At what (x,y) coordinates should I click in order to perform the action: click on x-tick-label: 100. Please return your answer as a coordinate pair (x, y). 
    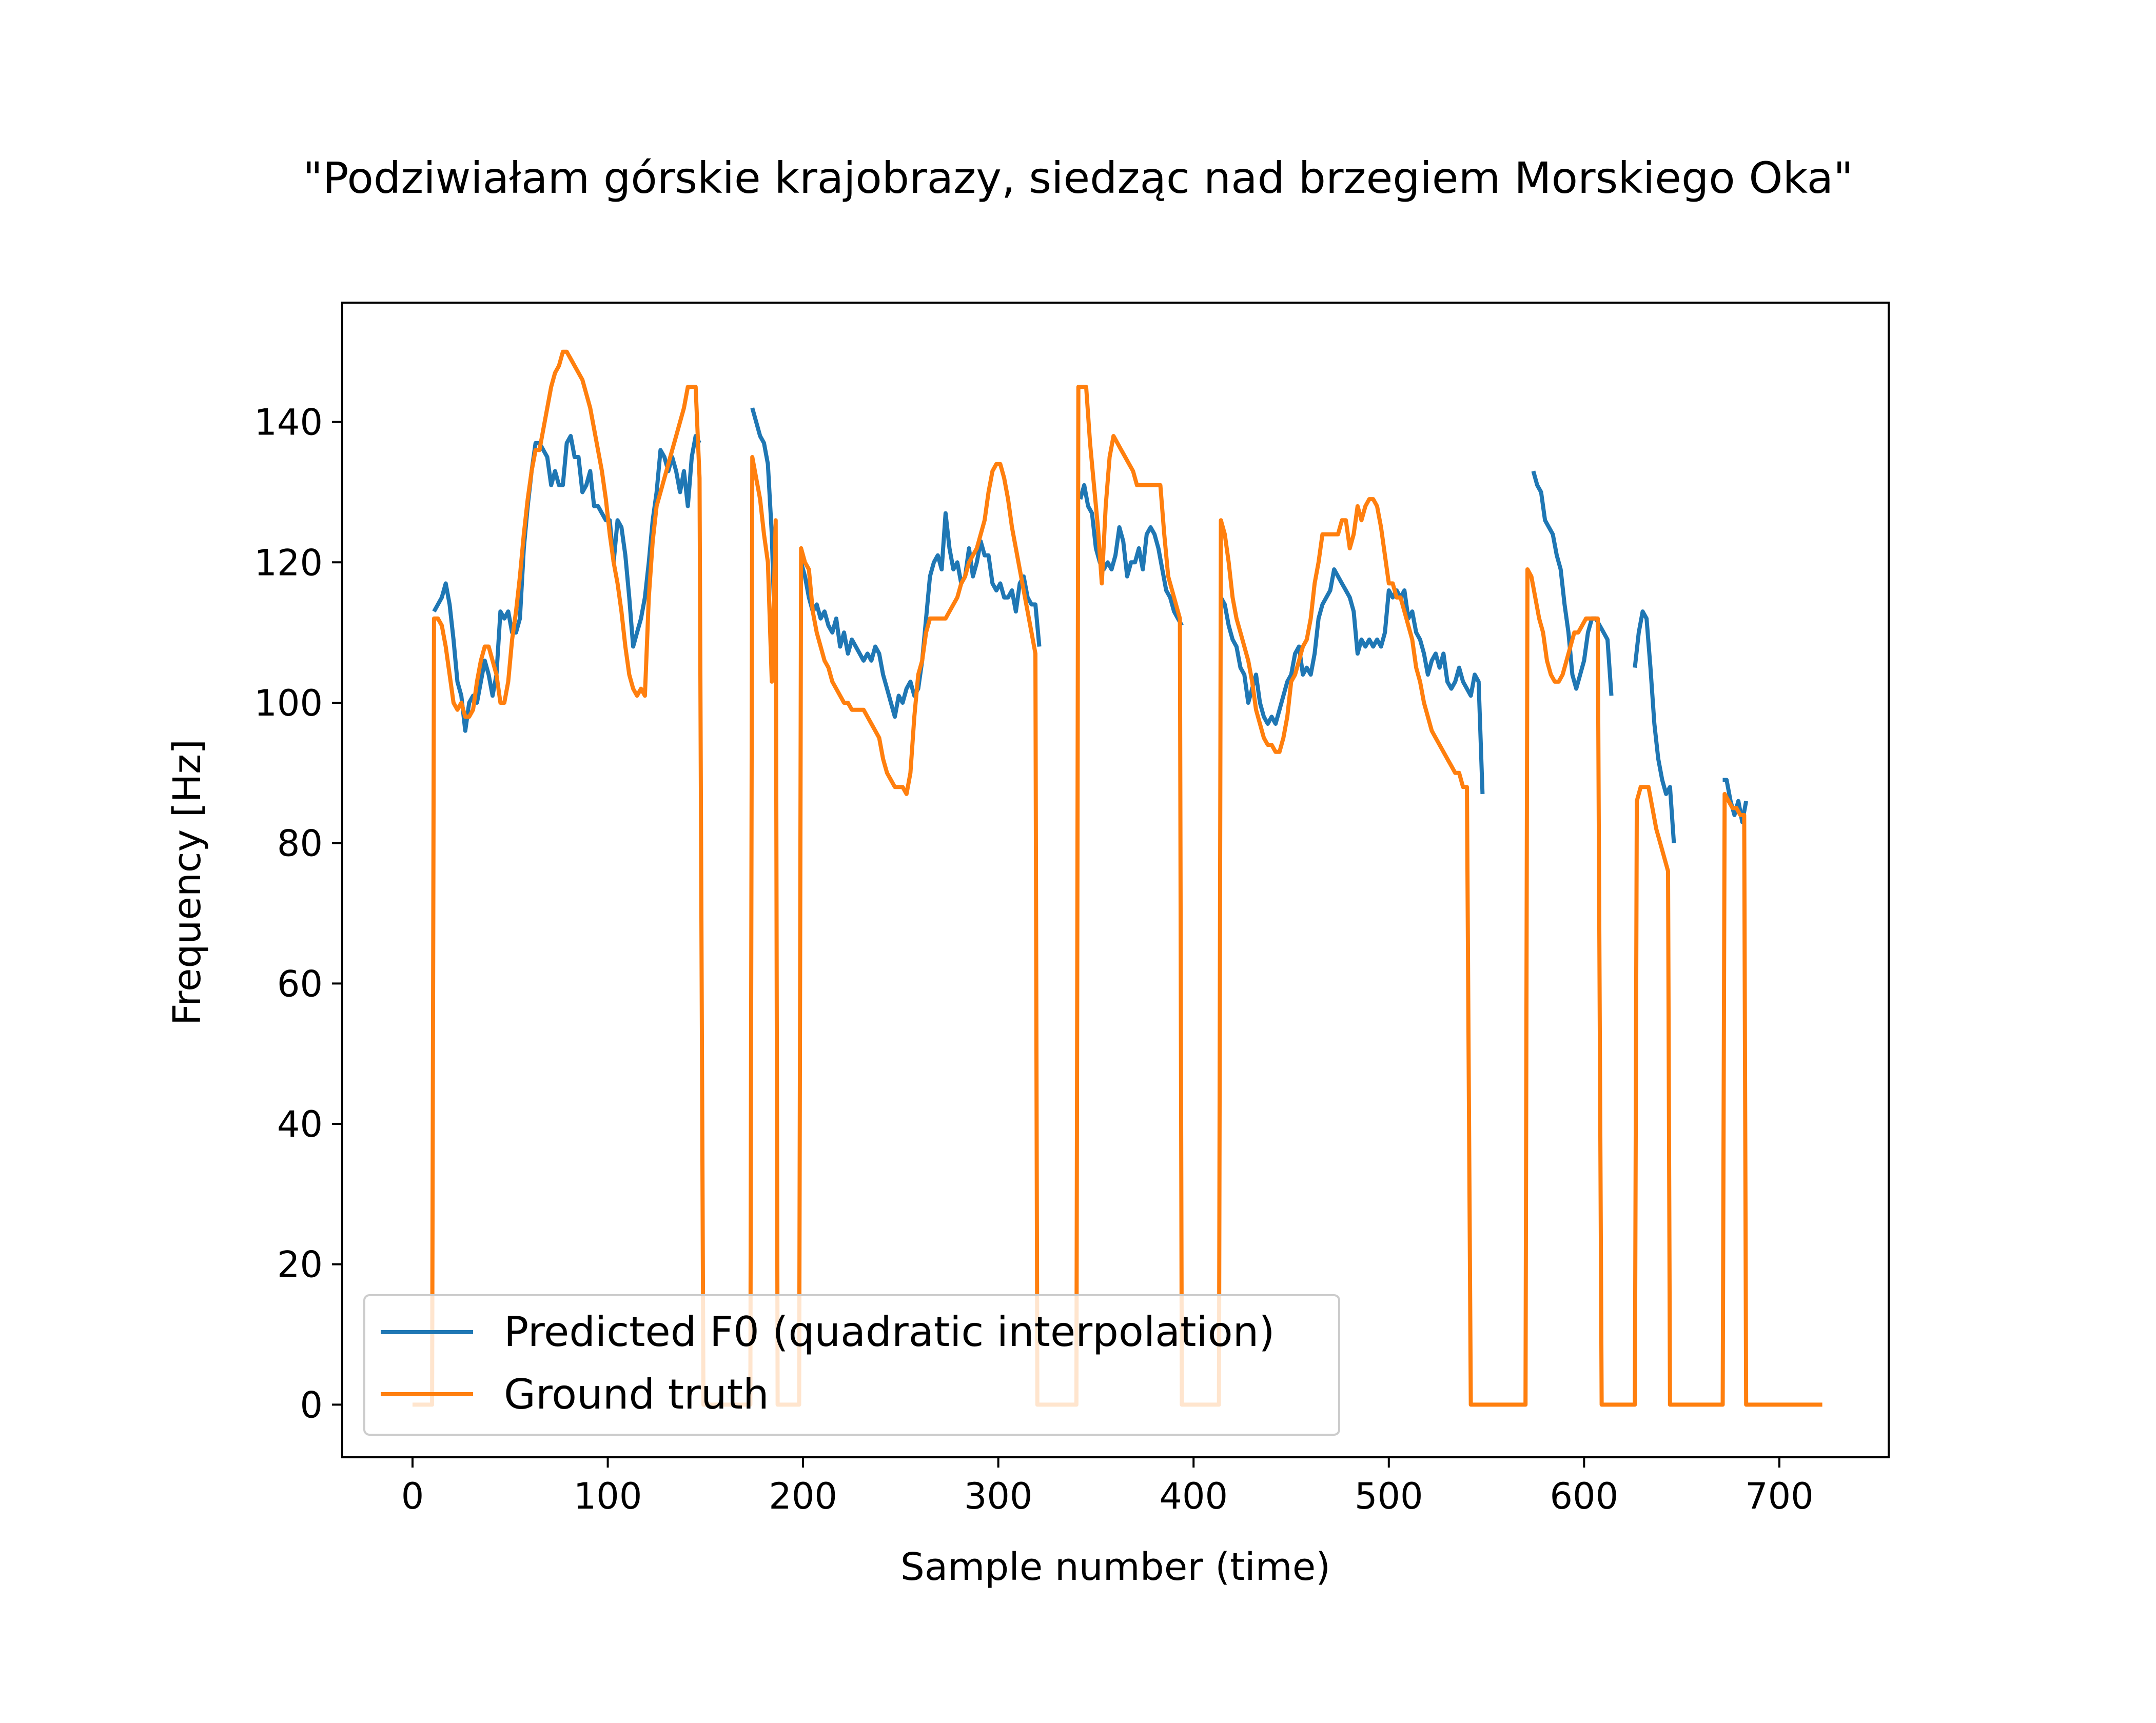
    Looking at the image, I should click on (608, 1496).